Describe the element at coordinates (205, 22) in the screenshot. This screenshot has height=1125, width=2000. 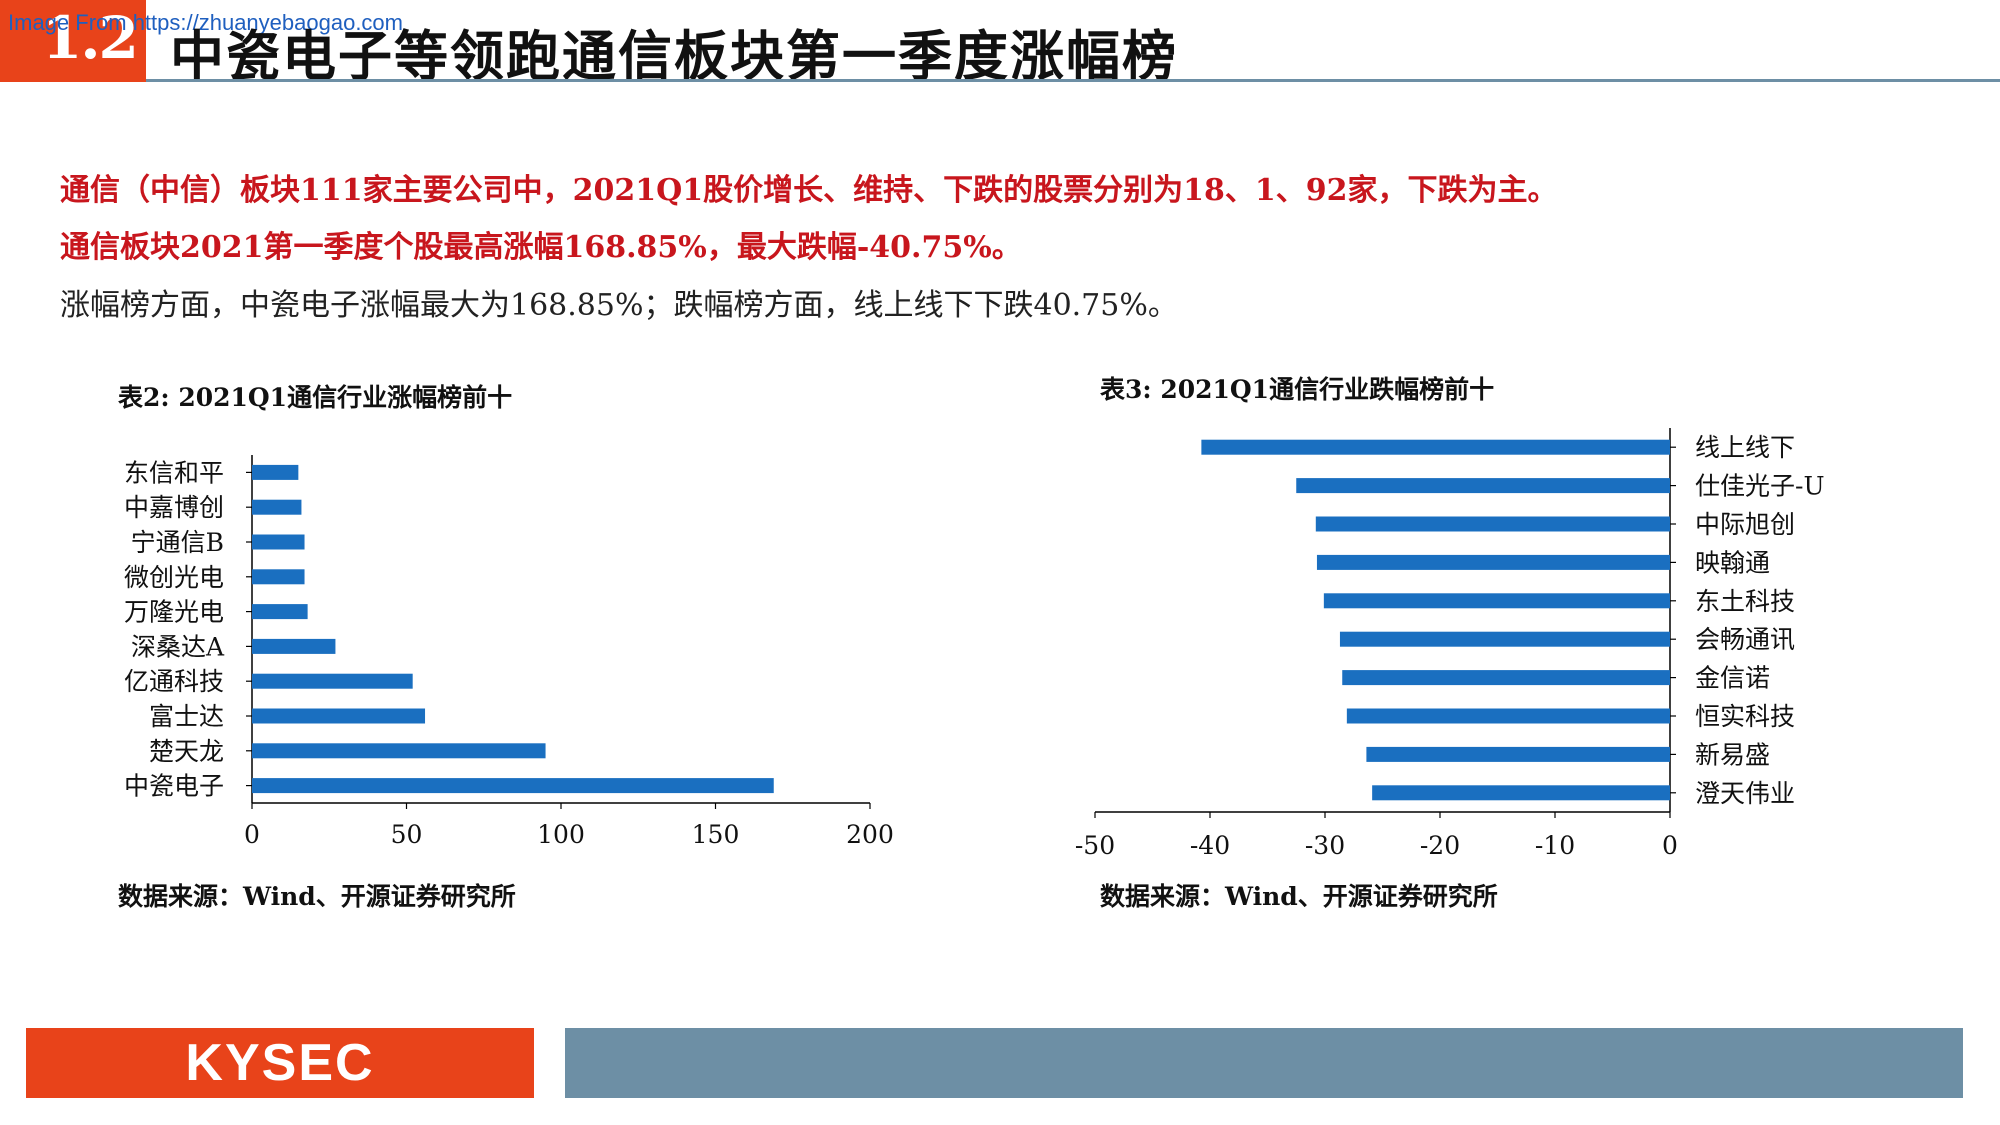
I see `watermark-text: Image From https://zhuanyebaogao.com` at that location.